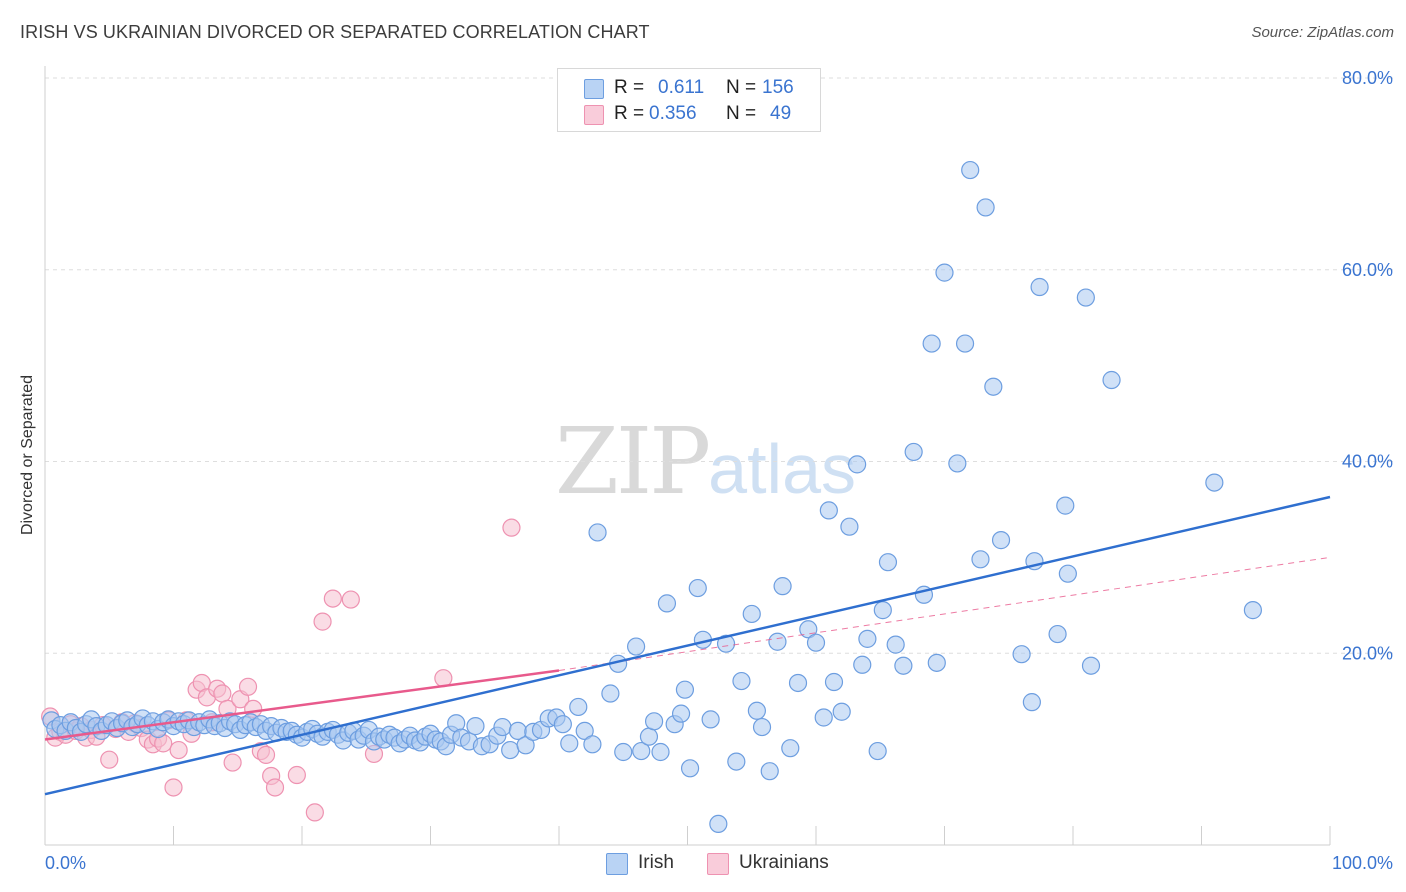 The width and height of the screenshot is (1406, 892). I want to click on legend-n-value: 49, so click(781, 113).